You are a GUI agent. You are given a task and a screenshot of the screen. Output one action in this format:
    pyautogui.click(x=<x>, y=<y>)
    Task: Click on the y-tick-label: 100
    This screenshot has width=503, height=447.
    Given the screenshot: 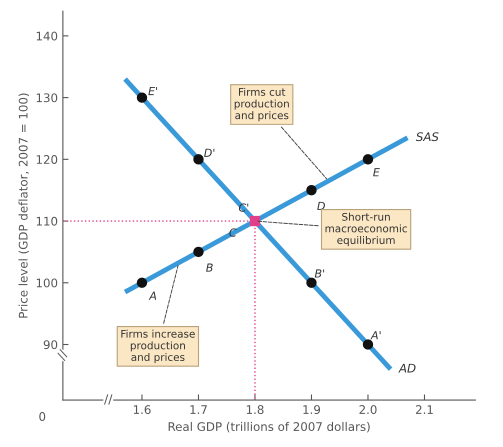 What is the action you would take?
    pyautogui.click(x=47, y=283)
    